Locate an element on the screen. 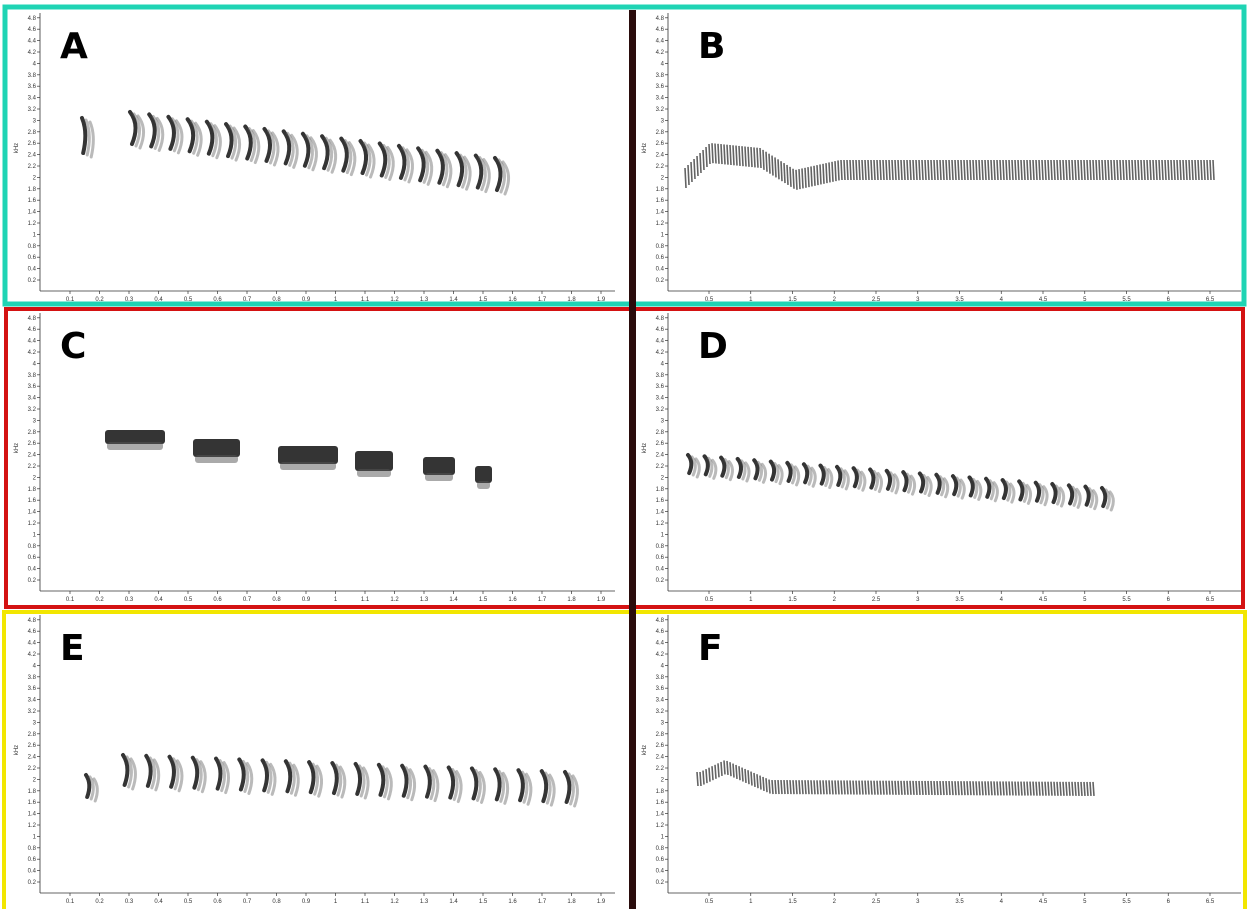 This screenshot has width=1249, height=909. y-tick-label: 4.2 is located at coordinates (660, 655).